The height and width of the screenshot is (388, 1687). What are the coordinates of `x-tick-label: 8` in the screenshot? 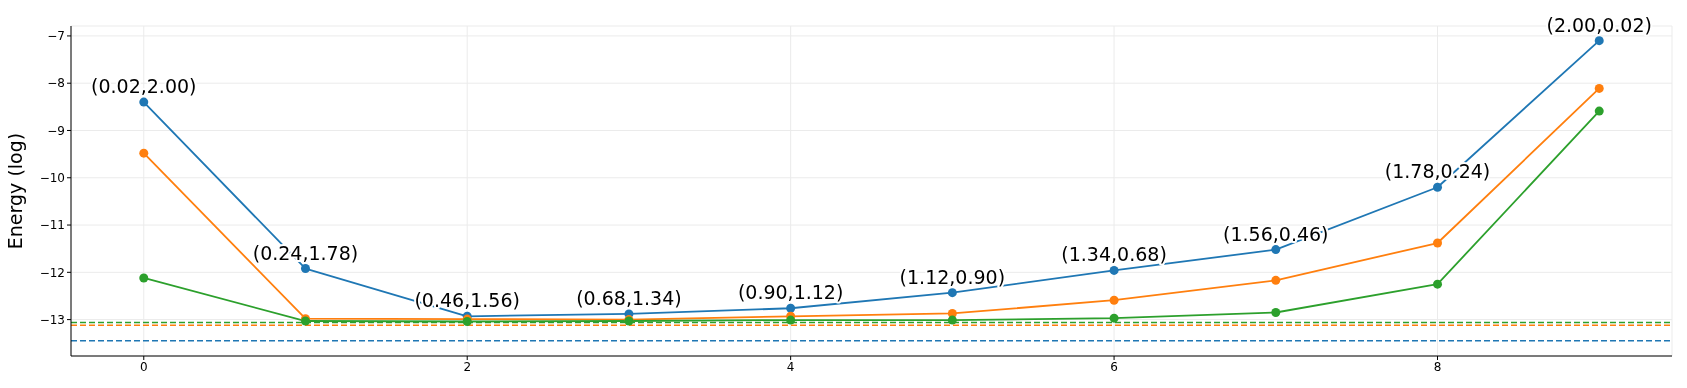 It's located at (1437, 366).